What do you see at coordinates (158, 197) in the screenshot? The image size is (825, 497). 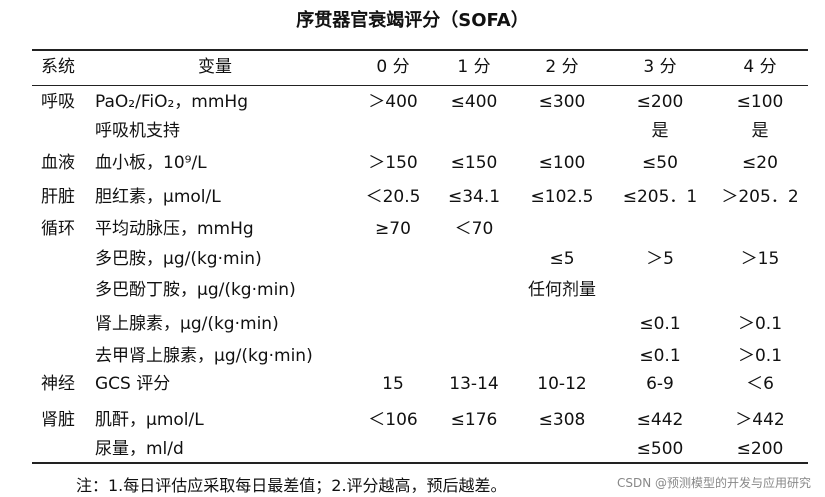 I see `variable-cell: 胆红素，μmol/L` at bounding box center [158, 197].